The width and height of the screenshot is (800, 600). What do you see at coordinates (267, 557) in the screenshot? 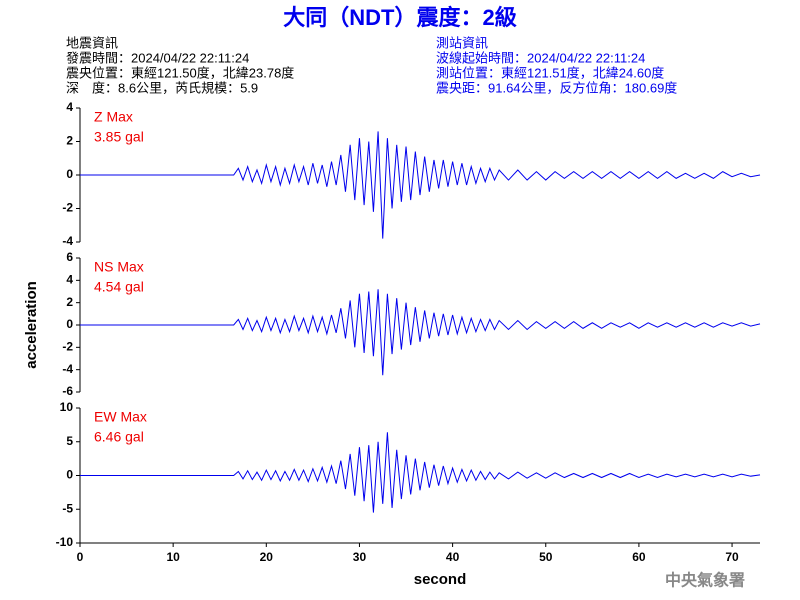
I see `x-tick-label: 20` at bounding box center [267, 557].